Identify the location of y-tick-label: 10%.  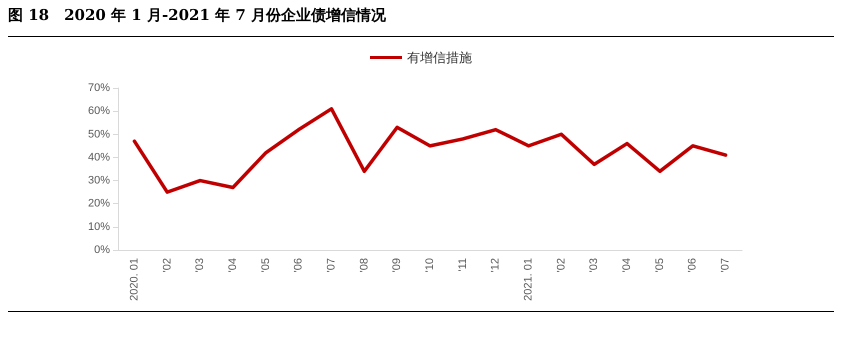
(99, 226).